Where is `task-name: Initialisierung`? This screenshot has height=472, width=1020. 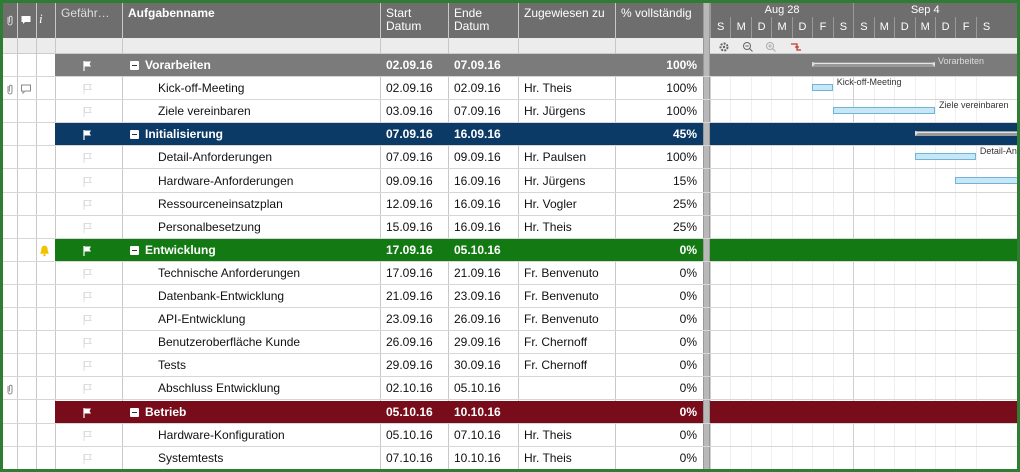 task-name: Initialisierung is located at coordinates (184, 134).